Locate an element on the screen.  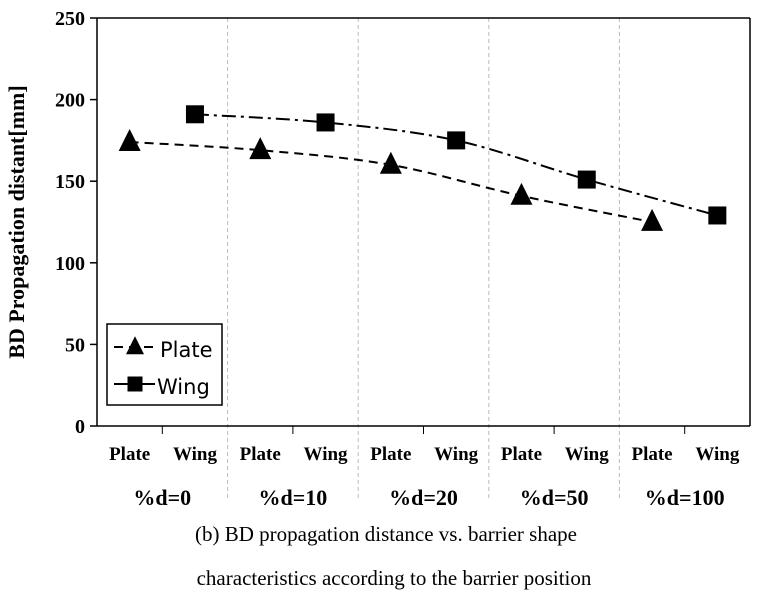
y-tick-label: 250 is located at coordinates (70, 19).